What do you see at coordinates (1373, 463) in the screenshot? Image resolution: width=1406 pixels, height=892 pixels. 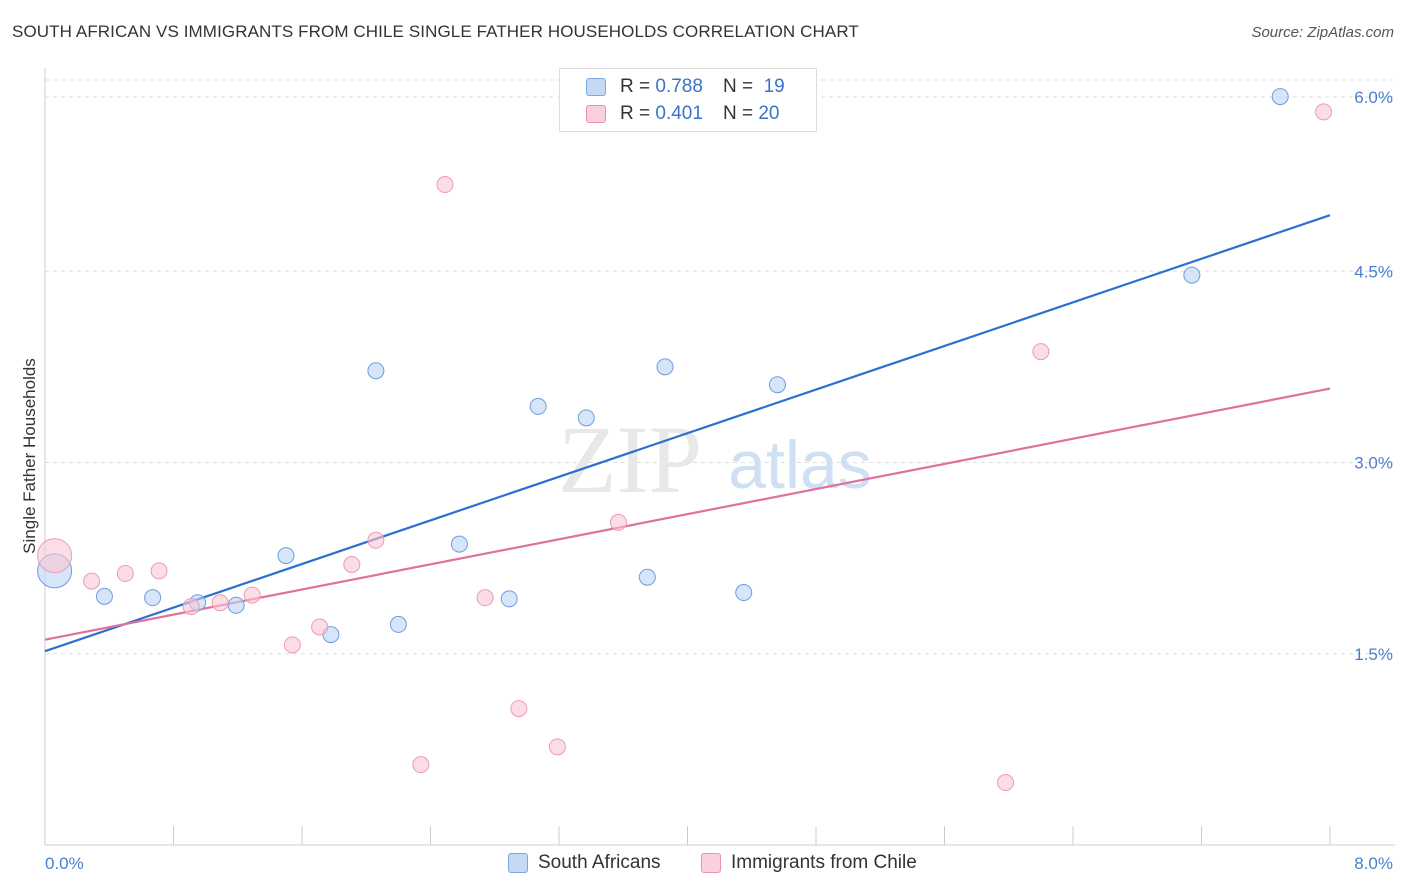 I see `y-tick-label: 3.0%` at bounding box center [1373, 463].